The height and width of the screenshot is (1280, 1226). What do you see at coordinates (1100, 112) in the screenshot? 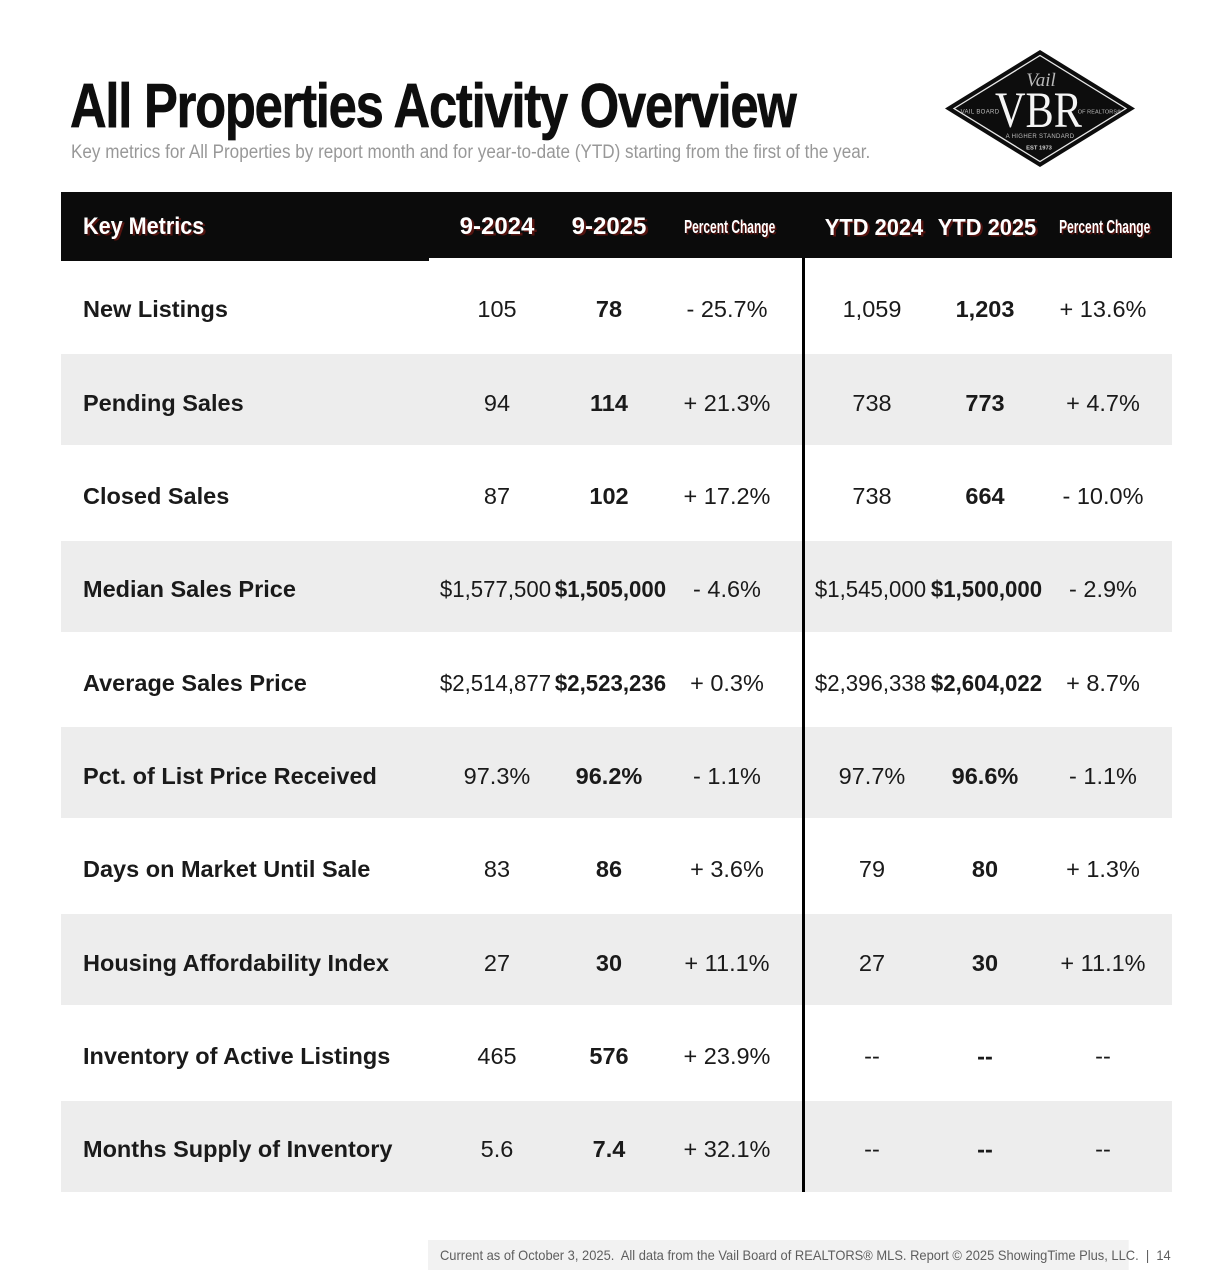
I see `svg-text: OF REALTORS®` at bounding box center [1100, 112].